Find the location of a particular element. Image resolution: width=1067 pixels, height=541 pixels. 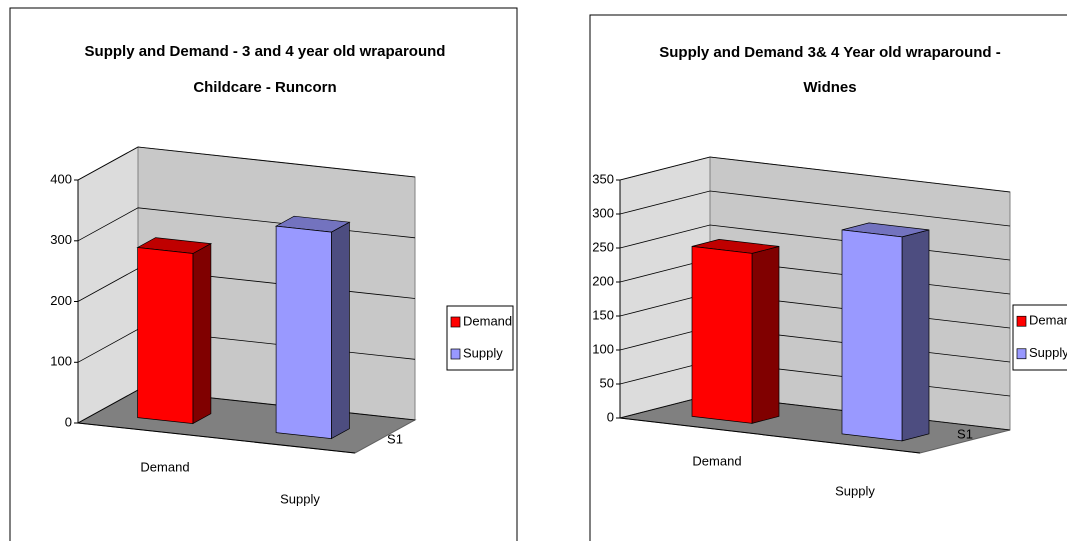

legend-box is located at coordinates (1039, 337).